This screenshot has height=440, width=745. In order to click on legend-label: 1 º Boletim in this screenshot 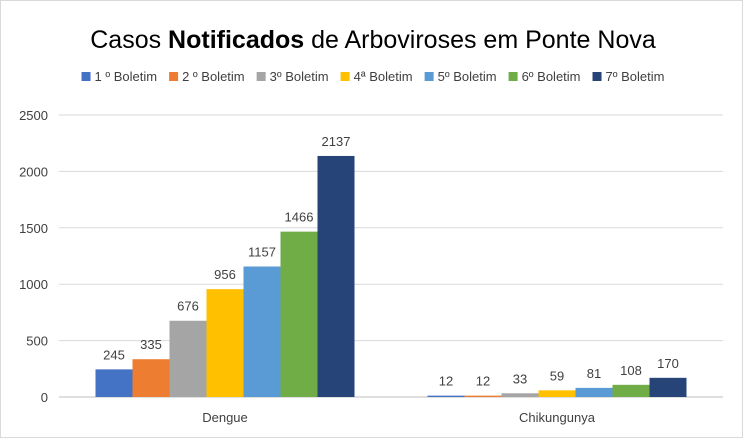, I will do `click(126, 76)`.